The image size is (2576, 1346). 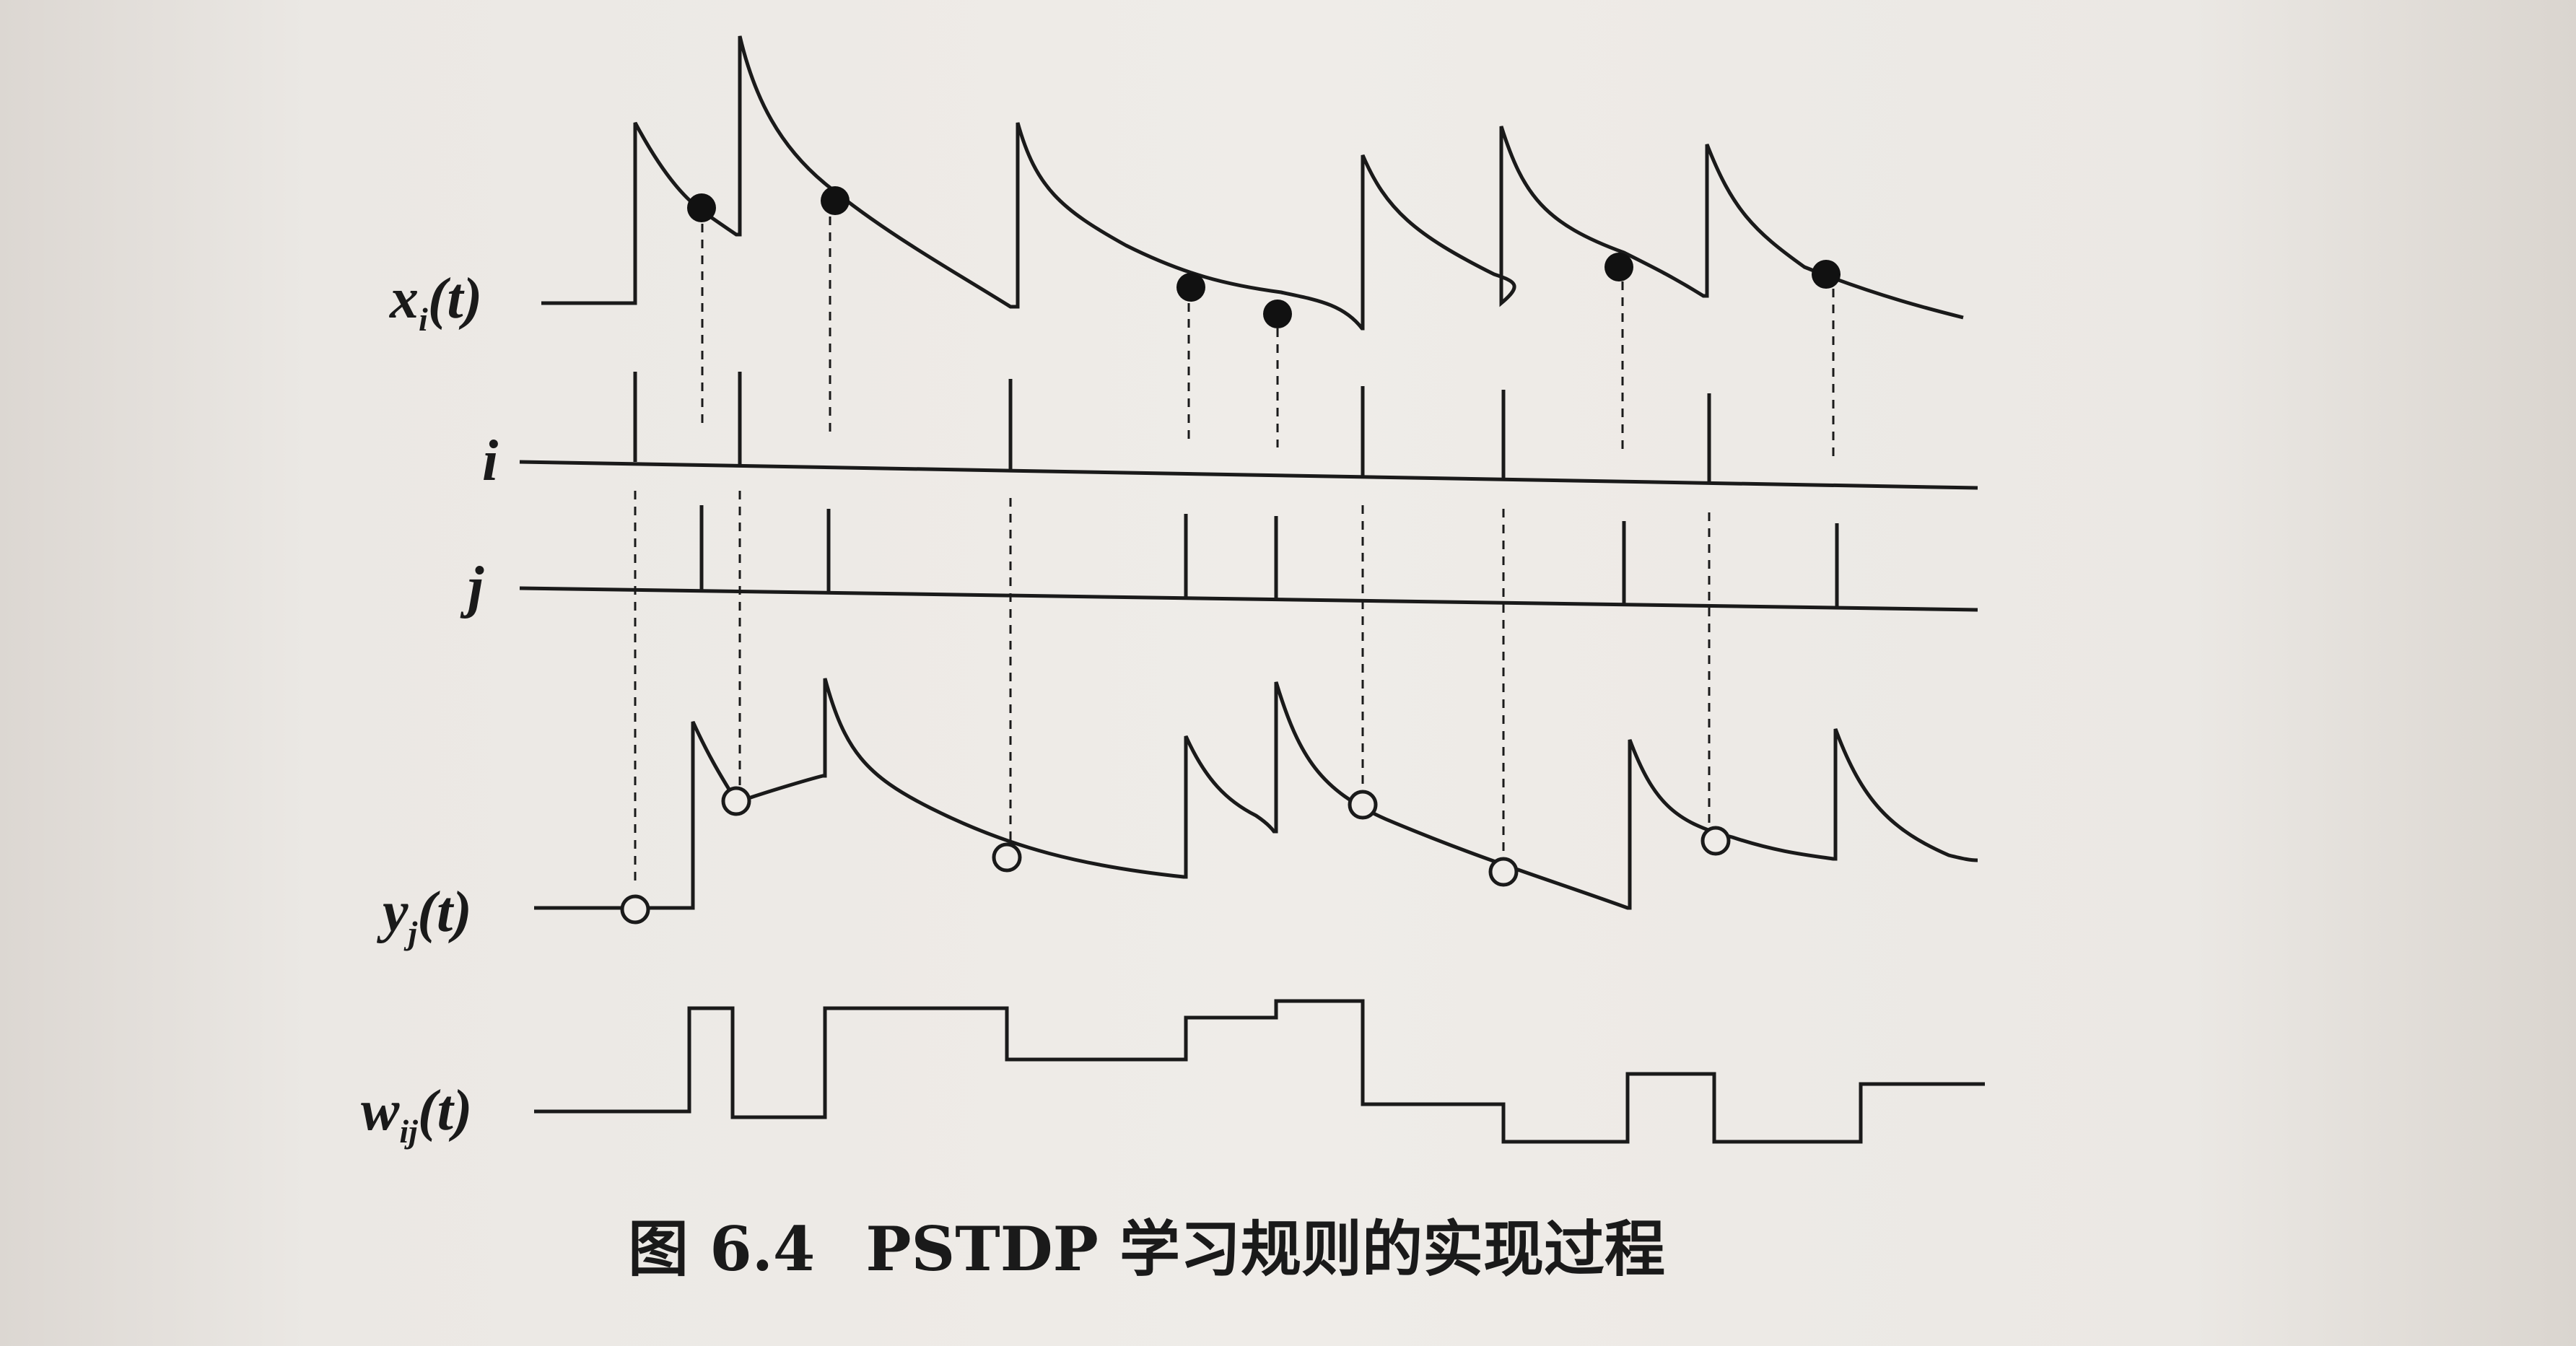 What do you see at coordinates (1252, 183) in the screenshot?
I see `xi-trace` at bounding box center [1252, 183].